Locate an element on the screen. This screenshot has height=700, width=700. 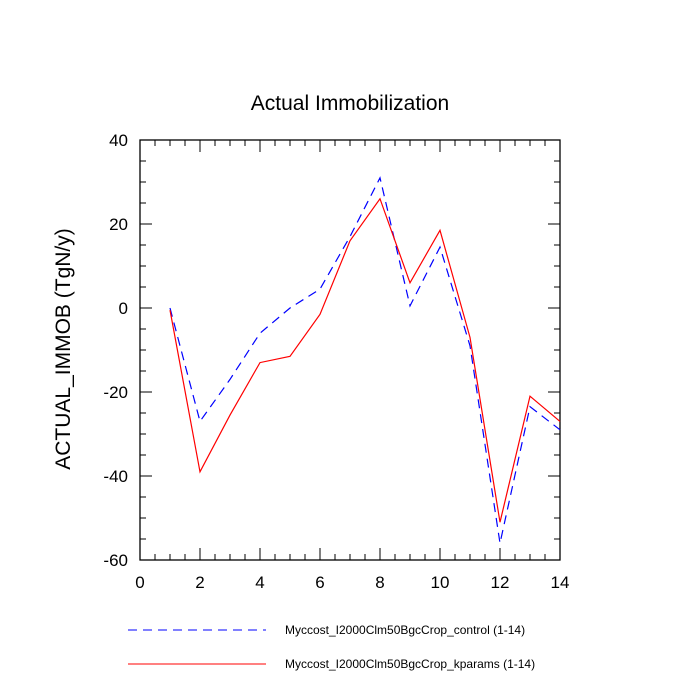
y-tick-label: 20 is located at coordinates (118, 224).